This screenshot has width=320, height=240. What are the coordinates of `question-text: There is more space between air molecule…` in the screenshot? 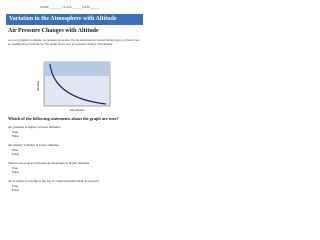 It's located at (49, 163).